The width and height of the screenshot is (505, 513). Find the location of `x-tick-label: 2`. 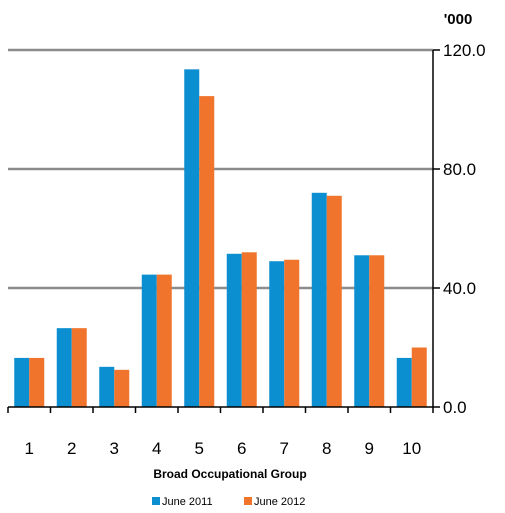

x-tick-label: 2 is located at coordinates (71, 448).